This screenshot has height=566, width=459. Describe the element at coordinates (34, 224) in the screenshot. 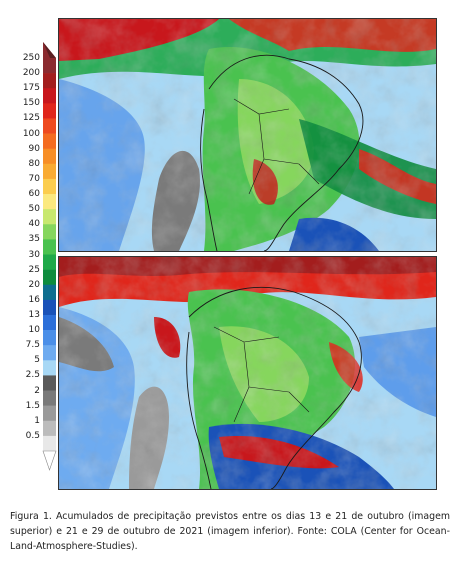

I see `colorbar-label: 40` at that location.